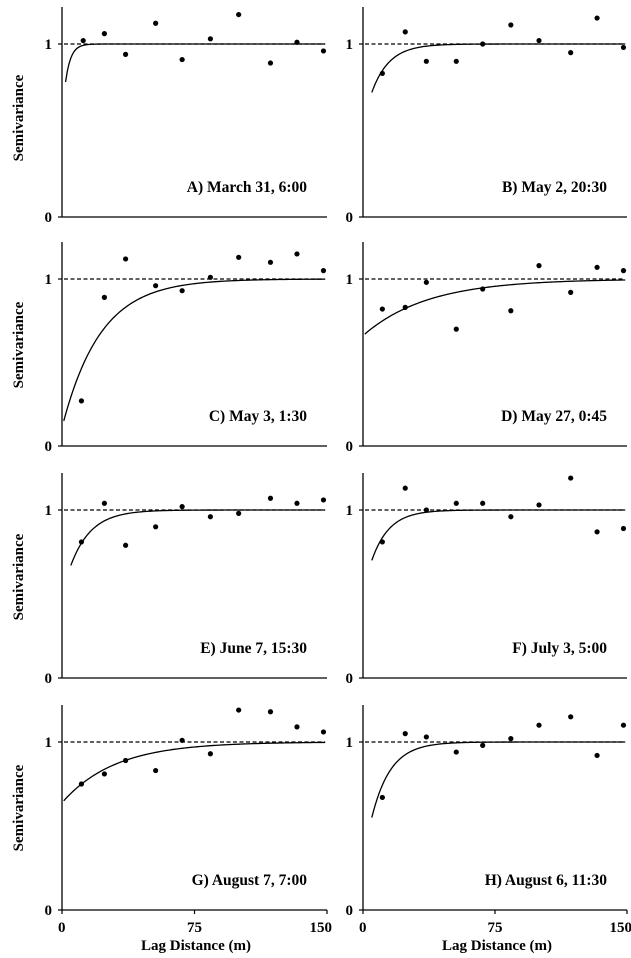 The height and width of the screenshot is (958, 631). What do you see at coordinates (186, 116) in the screenshot?
I see `panel-a: 0 1 A) March 31, 6:00` at bounding box center [186, 116].